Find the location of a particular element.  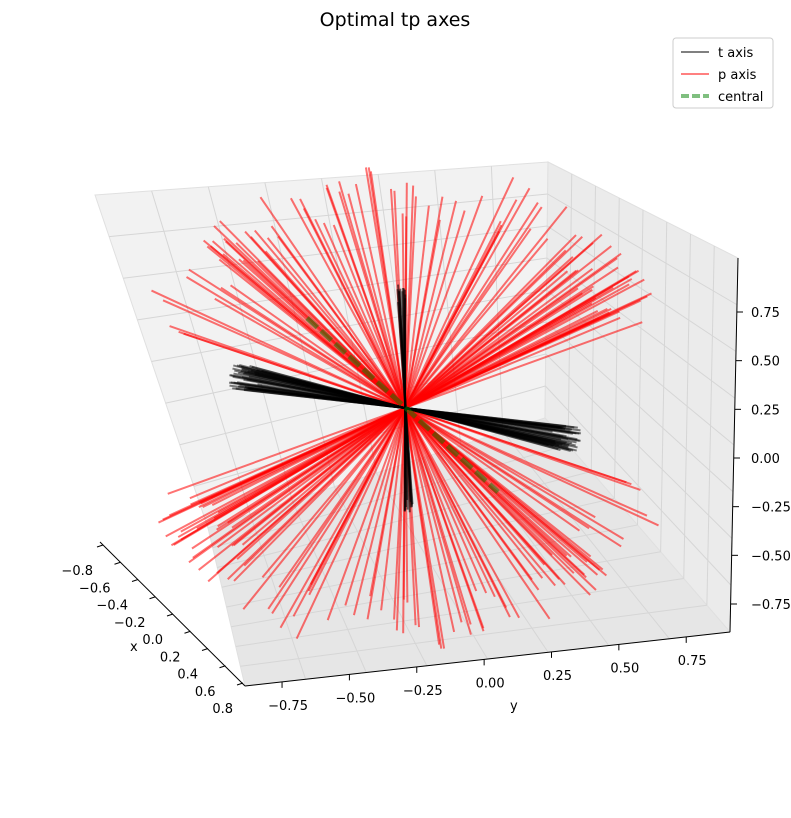

y-tick-label: −0.75 is located at coordinates (288, 706).